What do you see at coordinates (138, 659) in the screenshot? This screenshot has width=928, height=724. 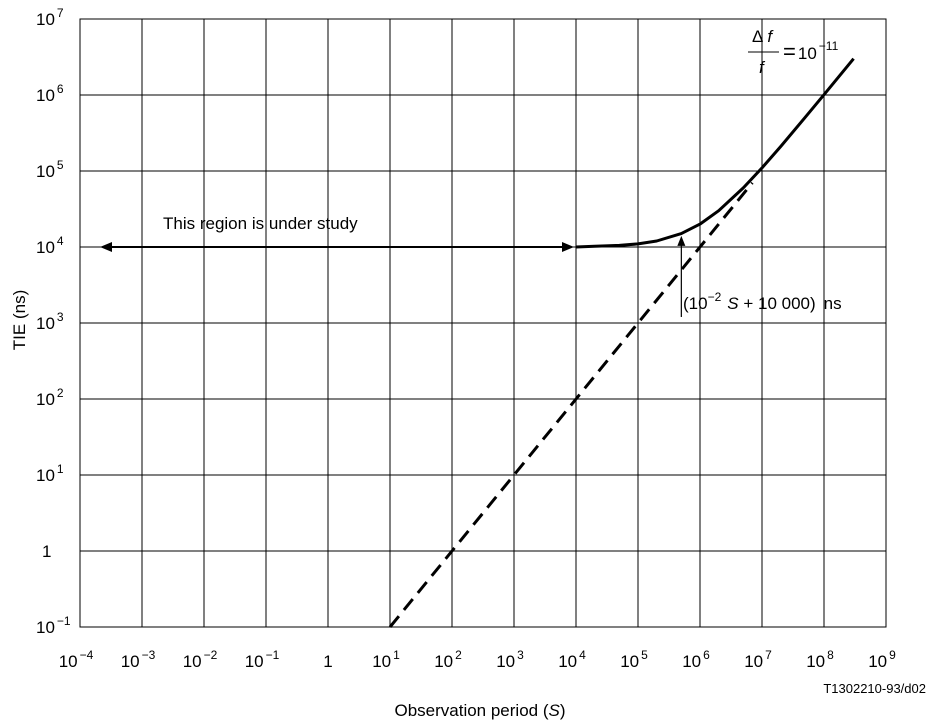 I see `x-tick-label: 10 −3` at bounding box center [138, 659].